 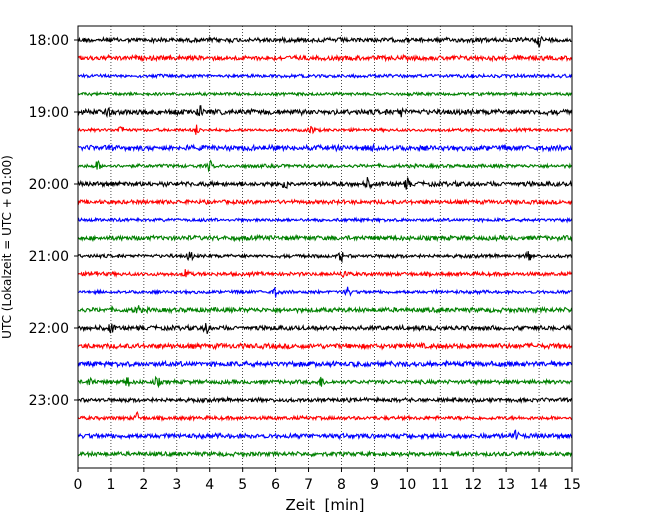 What do you see at coordinates (53, 221) in the screenshot?
I see `y-axis: 18:00 19:00 20:00 21:00 22:00 23:00` at bounding box center [53, 221].